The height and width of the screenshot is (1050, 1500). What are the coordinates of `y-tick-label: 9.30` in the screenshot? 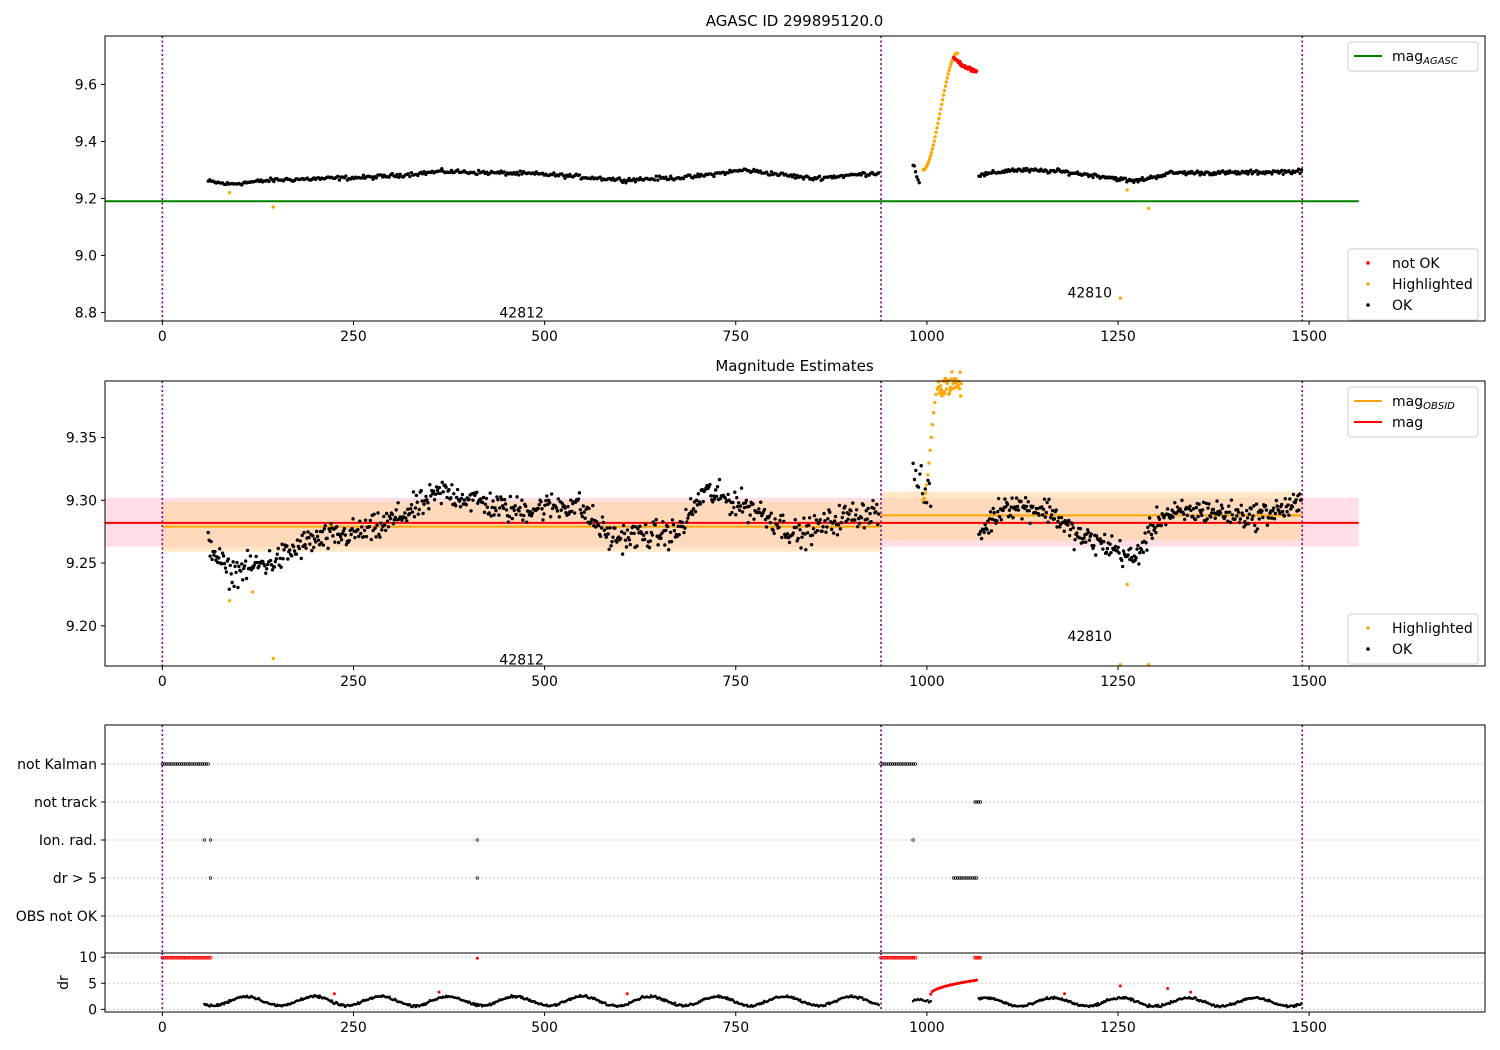 It's located at (81, 501).